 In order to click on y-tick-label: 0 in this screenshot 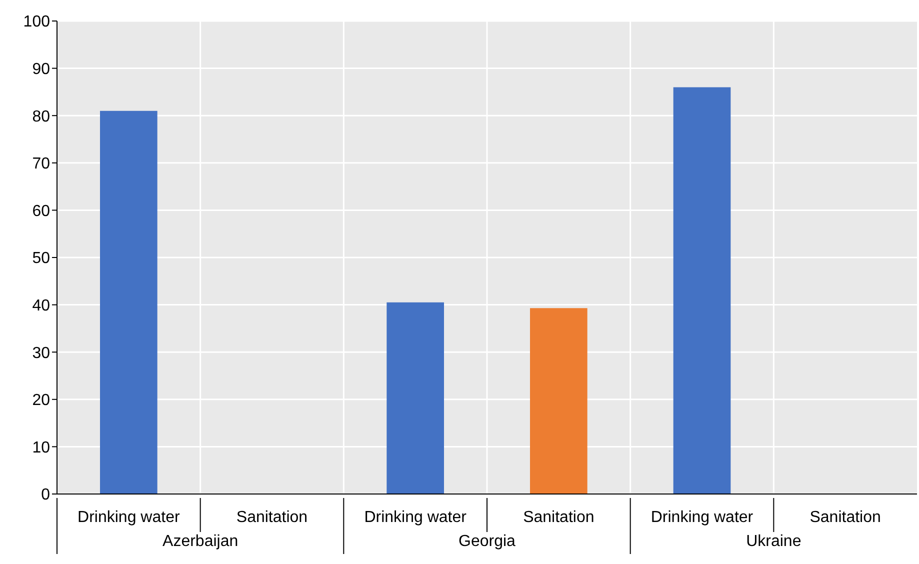, I will do `click(45, 495)`.